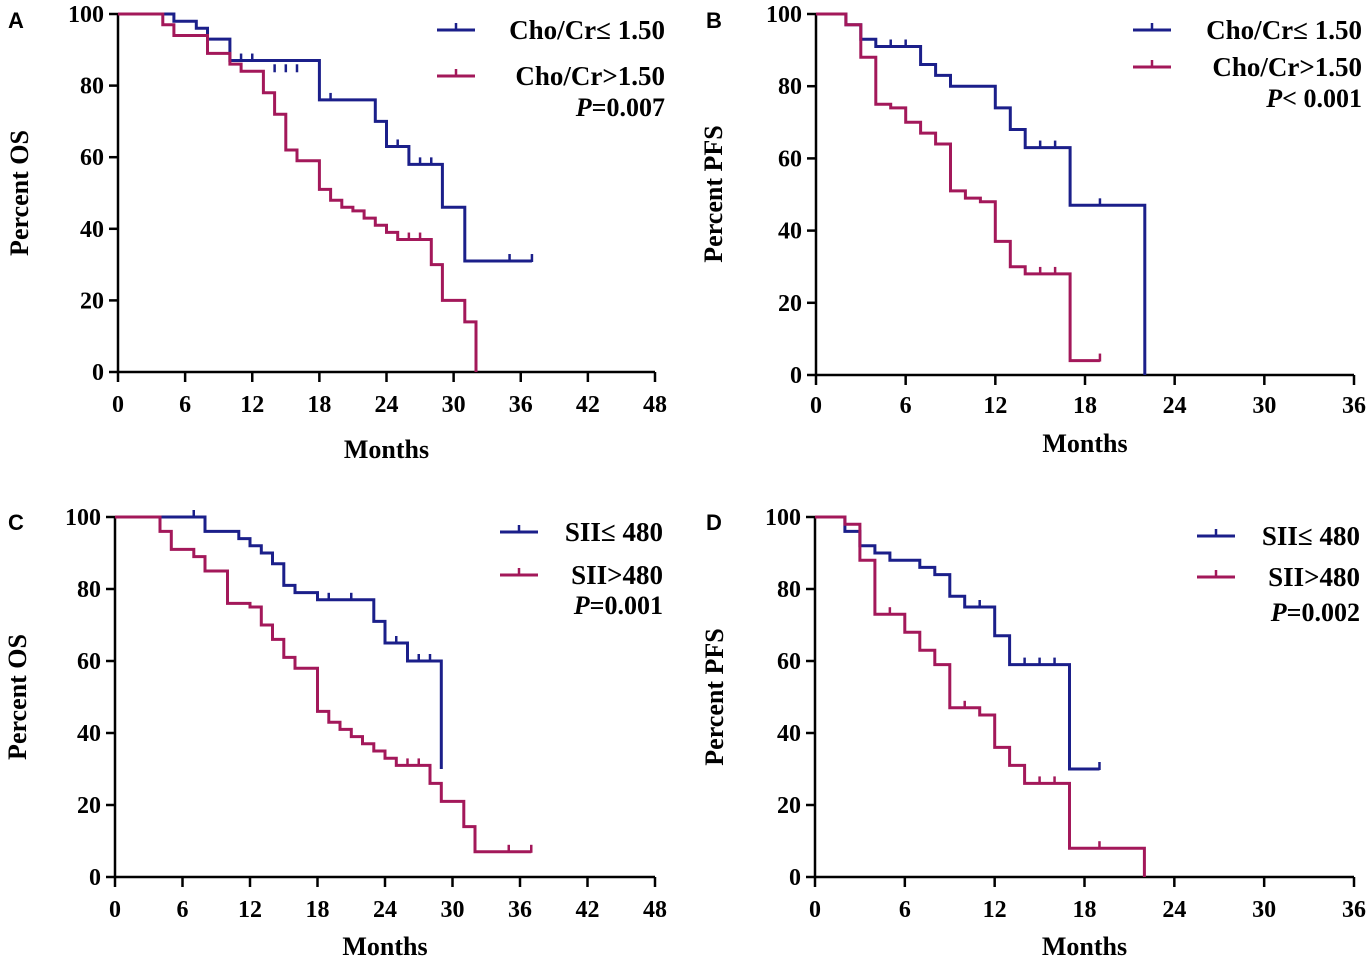 Image resolution: width=1370 pixels, height=960 pixels. What do you see at coordinates (628, 107) in the screenshot?
I see `p-value-text: =0.007` at bounding box center [628, 107].